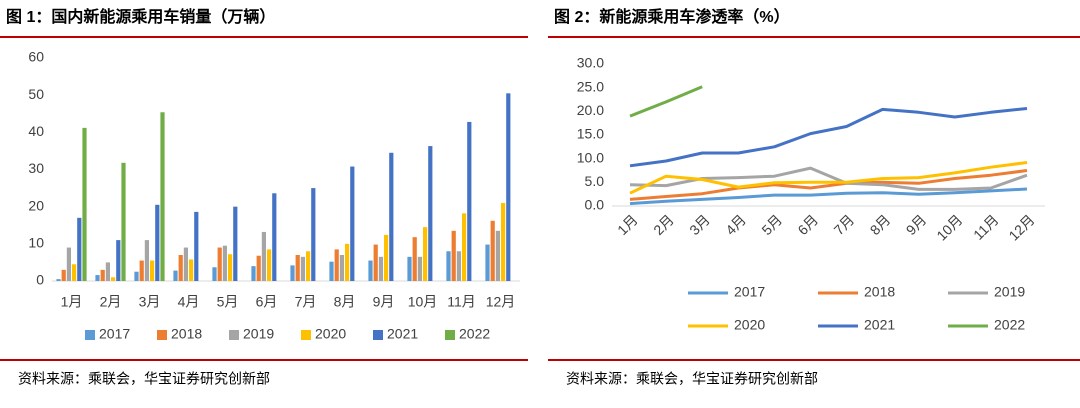  I want to click on y-tick-label: 20.0, so click(590, 110).